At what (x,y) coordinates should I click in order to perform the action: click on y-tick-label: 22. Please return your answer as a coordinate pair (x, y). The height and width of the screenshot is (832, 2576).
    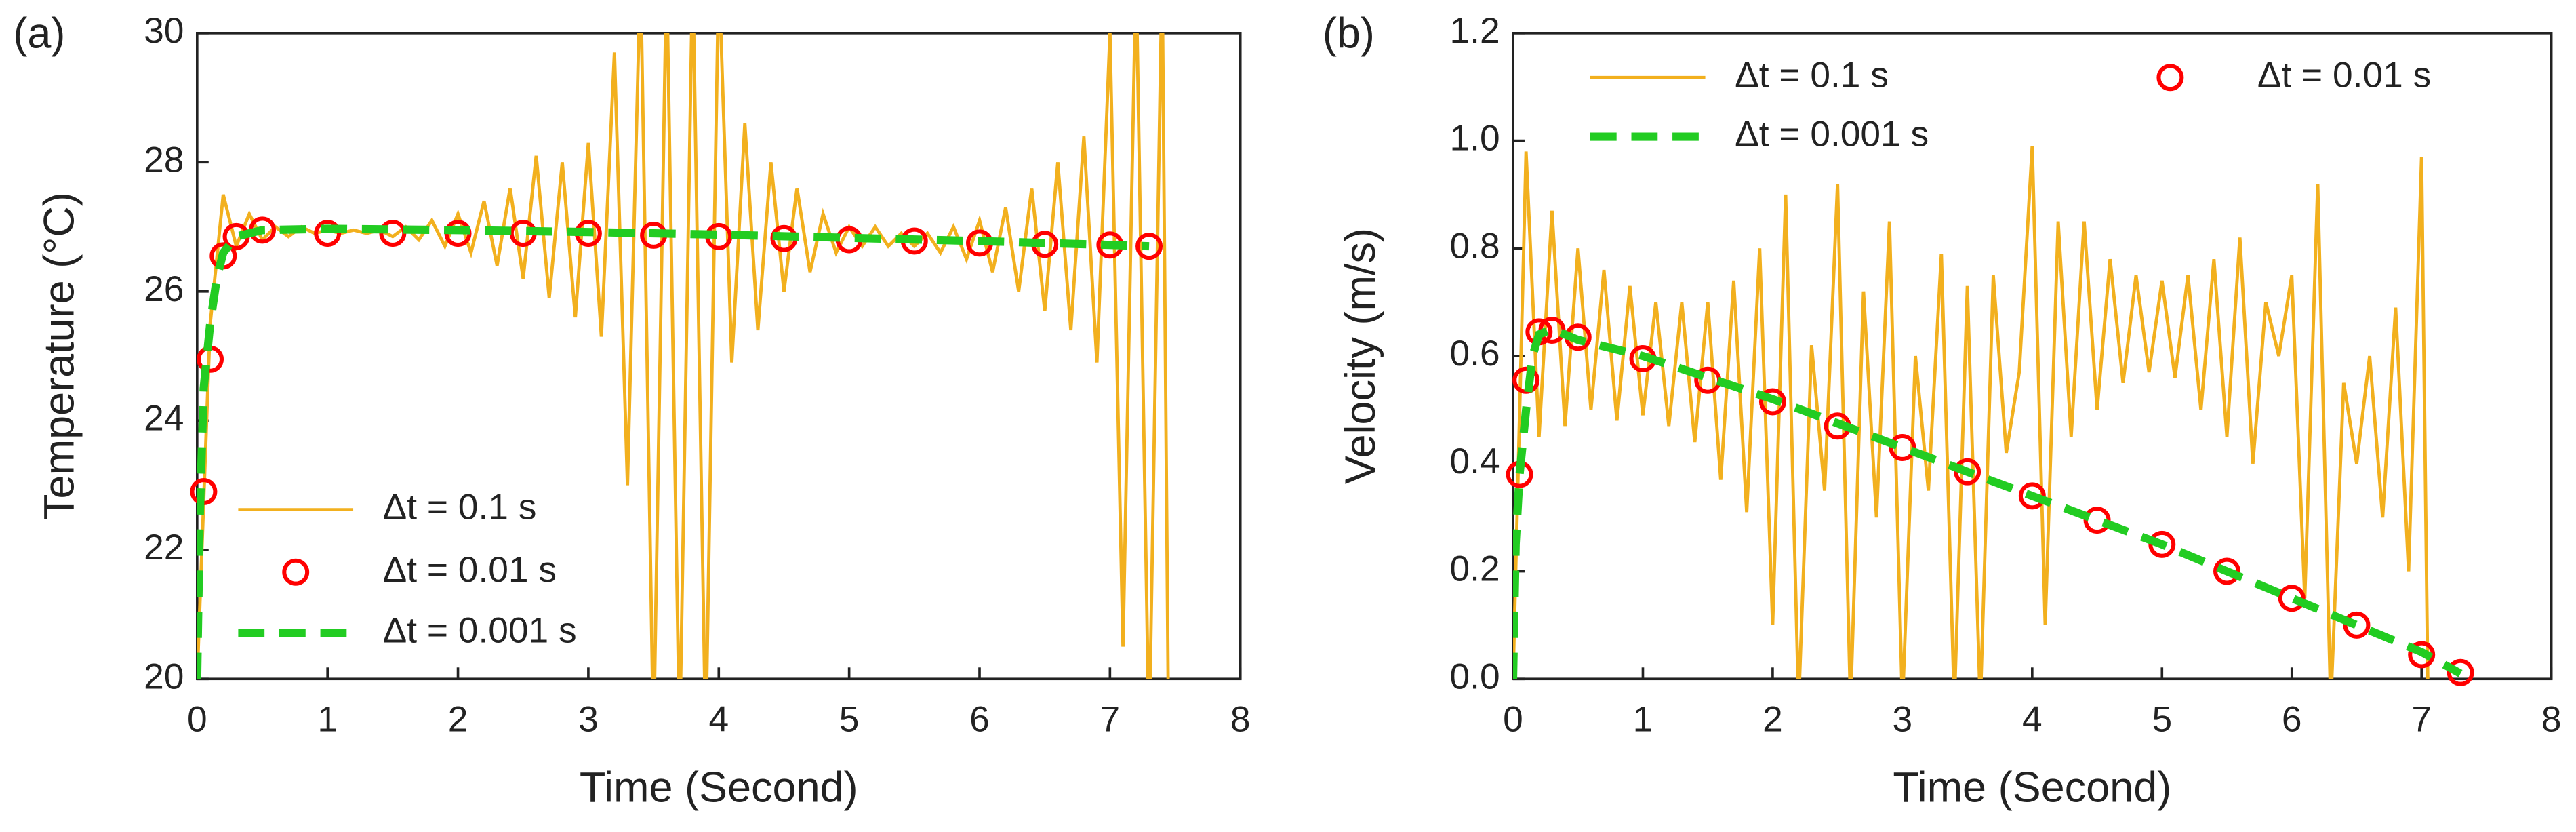
    Looking at the image, I should click on (164, 548).